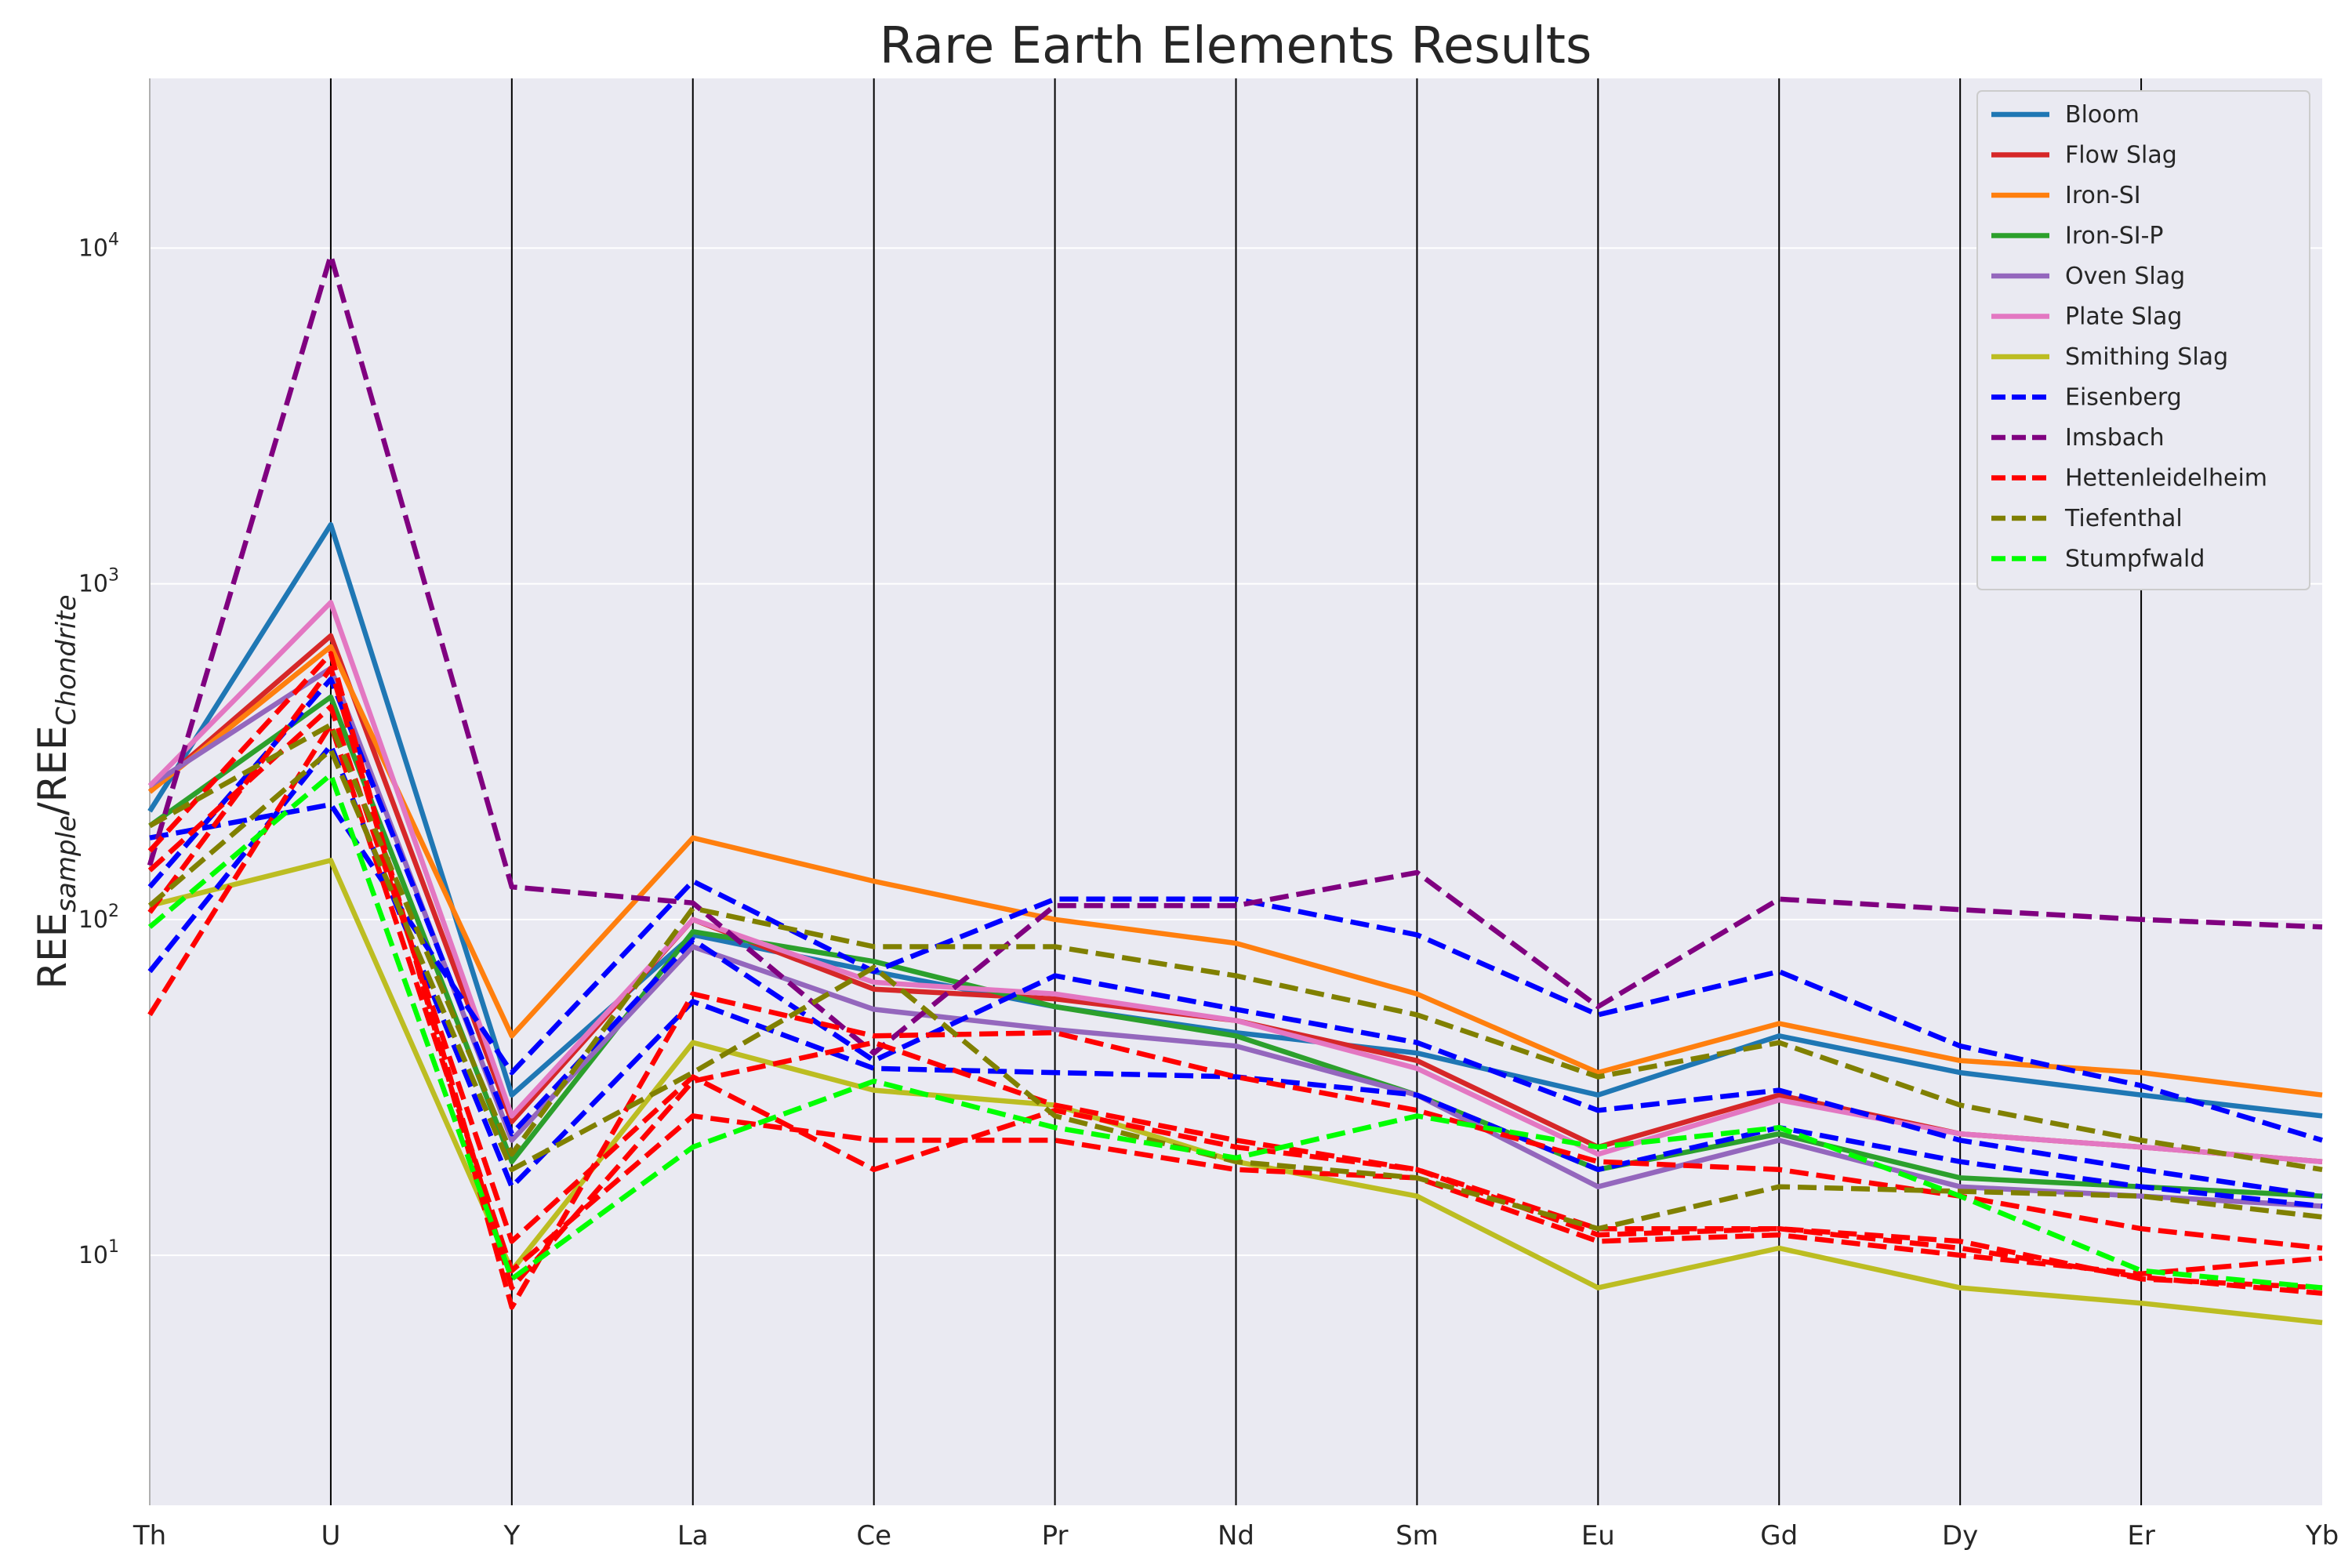  What do you see at coordinates (1236, 46) in the screenshot?
I see `chart-title: Rare Earth Elements Results` at bounding box center [1236, 46].